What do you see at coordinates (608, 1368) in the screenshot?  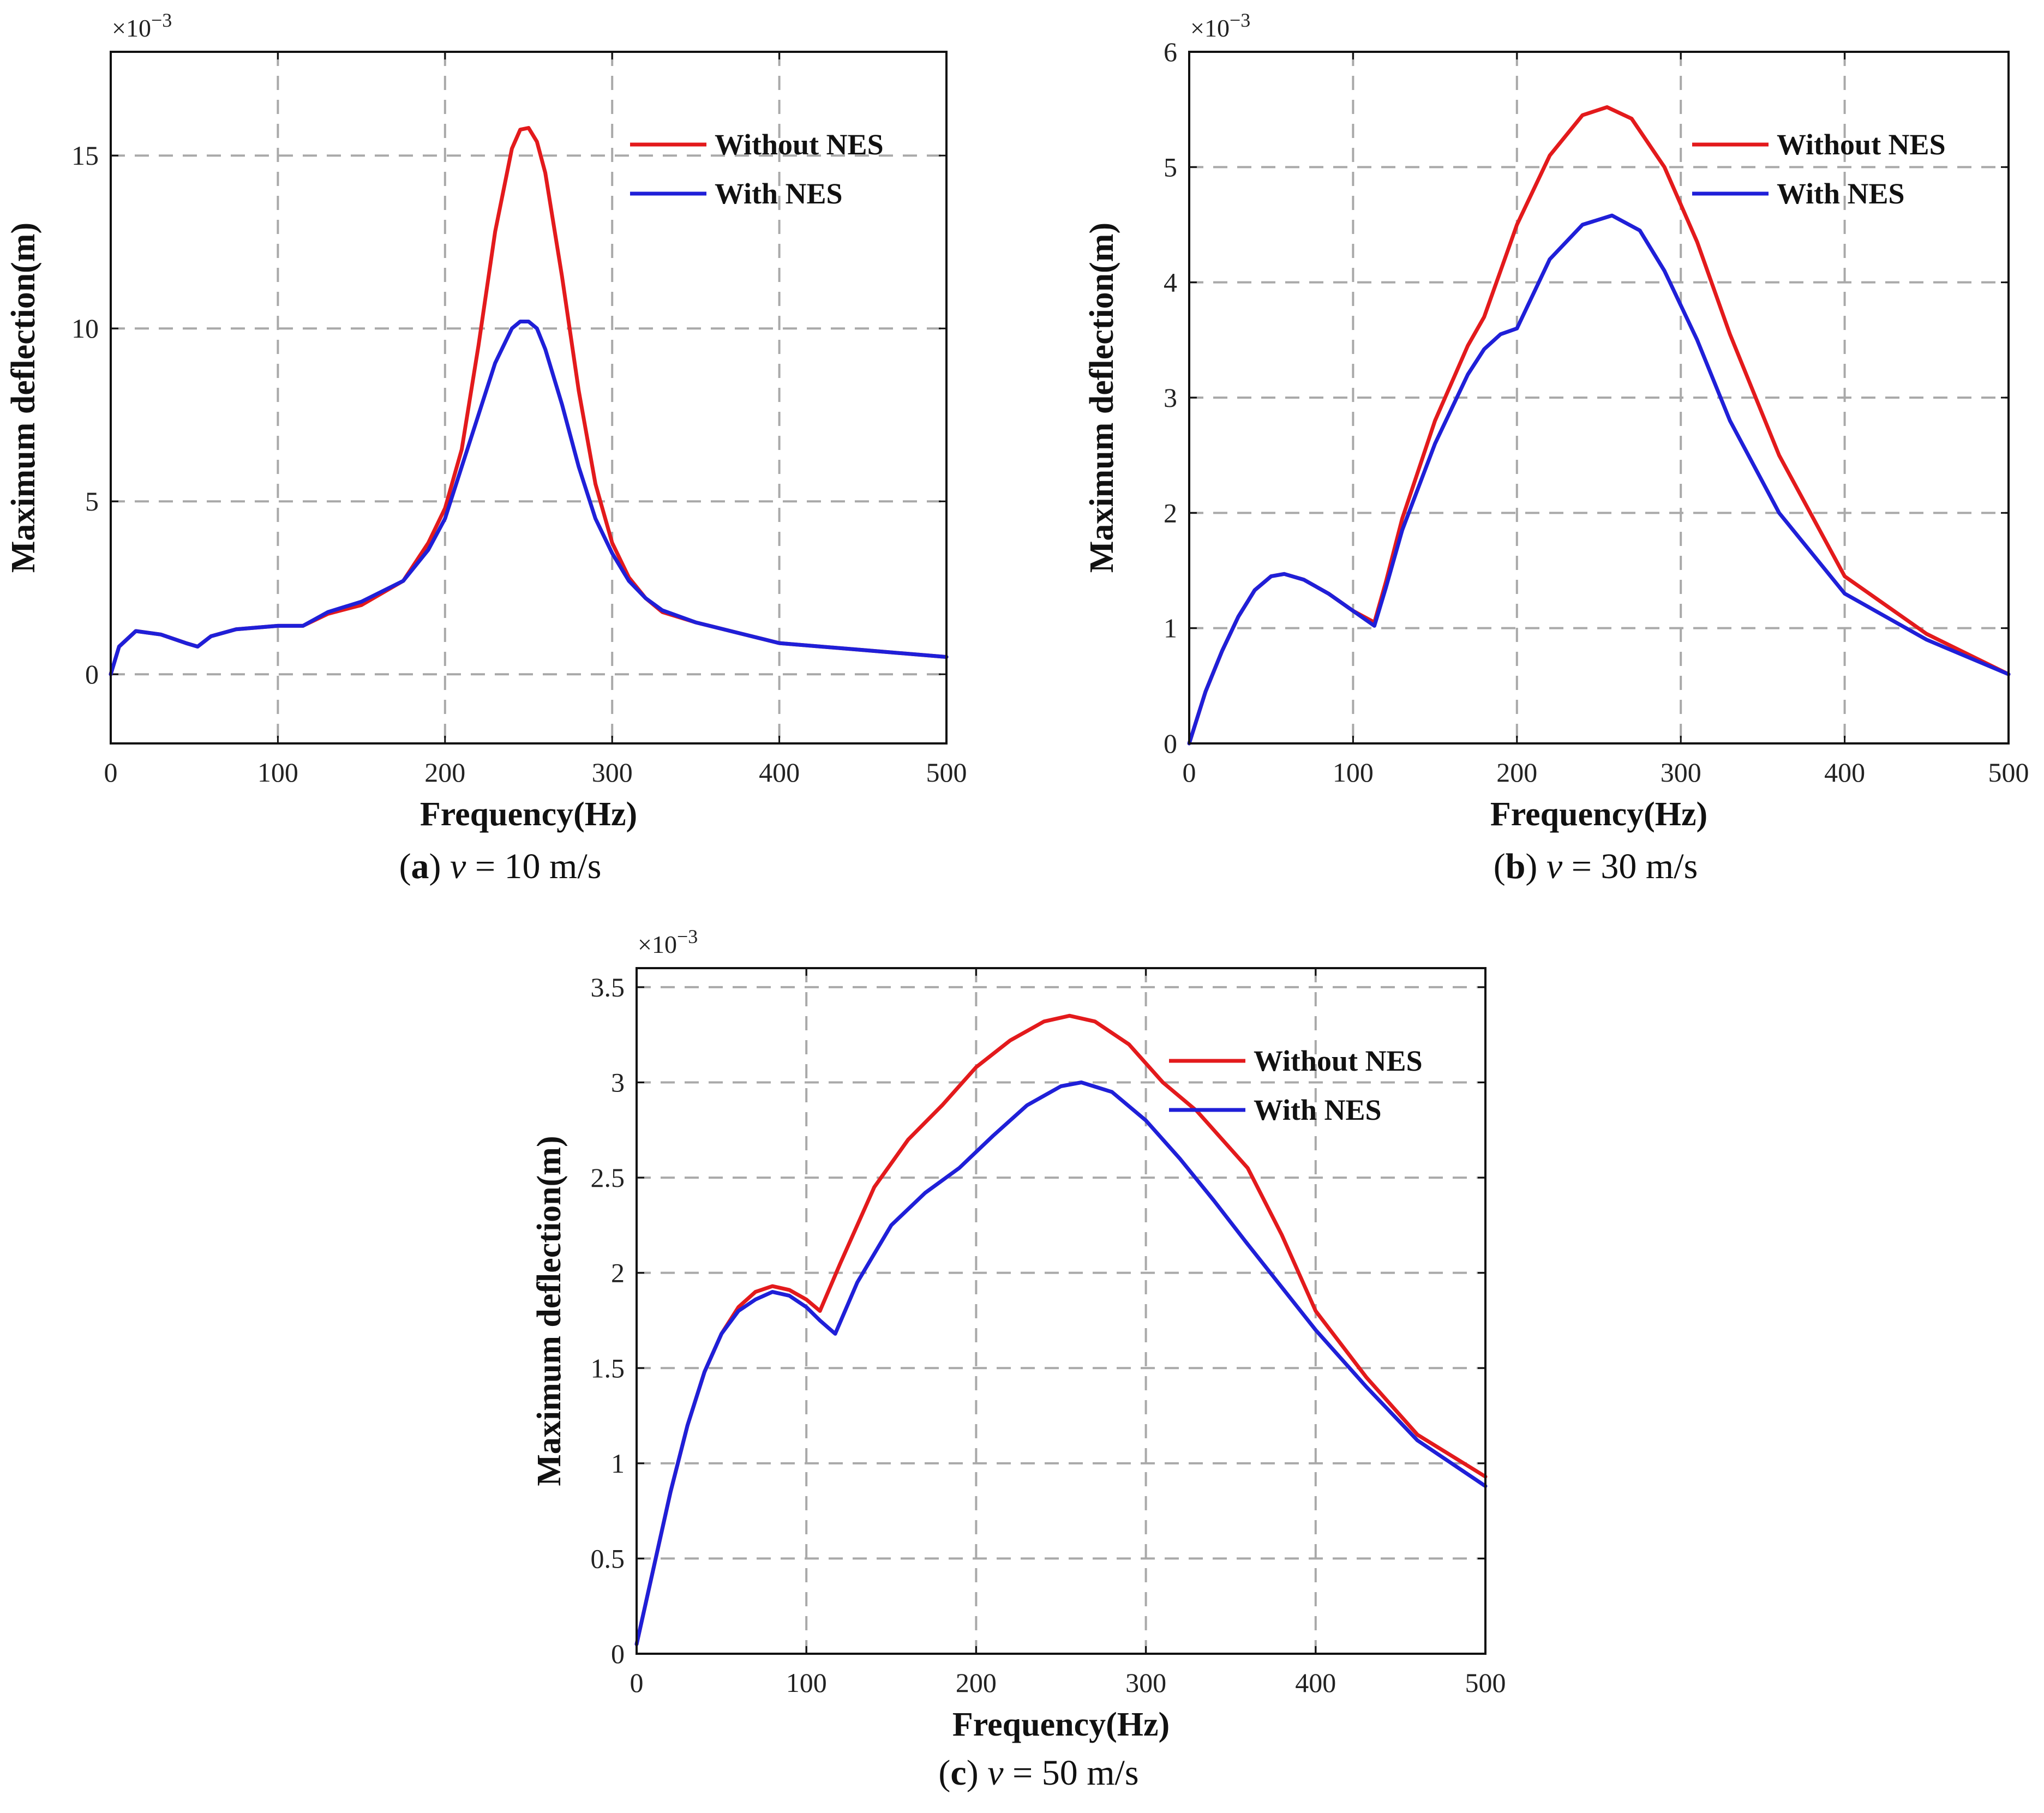 I see `y-tick-label: 1.5` at bounding box center [608, 1368].